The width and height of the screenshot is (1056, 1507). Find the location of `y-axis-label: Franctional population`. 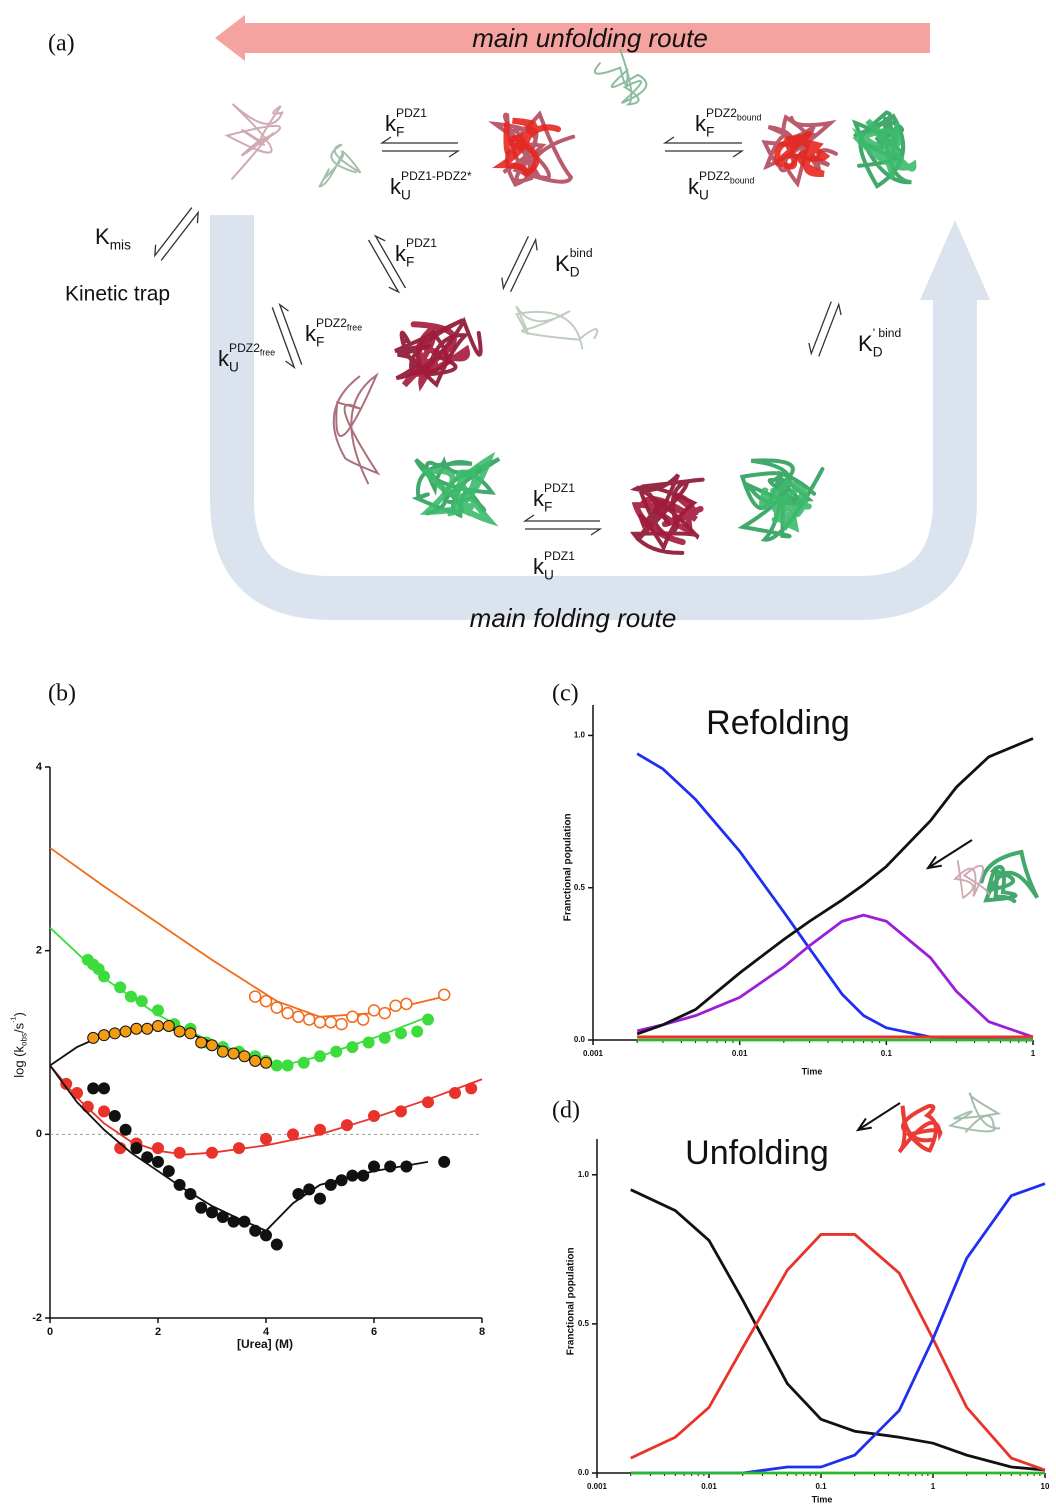

y-axis-label: Franctional population is located at coordinates (571, 1301).